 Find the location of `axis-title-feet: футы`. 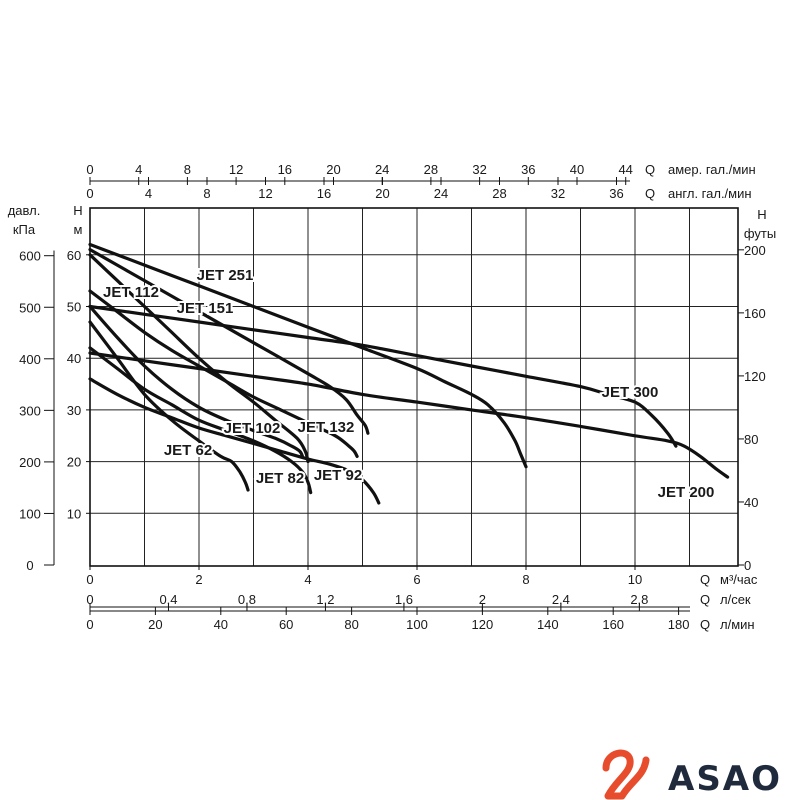

axis-title-feet: футы is located at coordinates (760, 233).